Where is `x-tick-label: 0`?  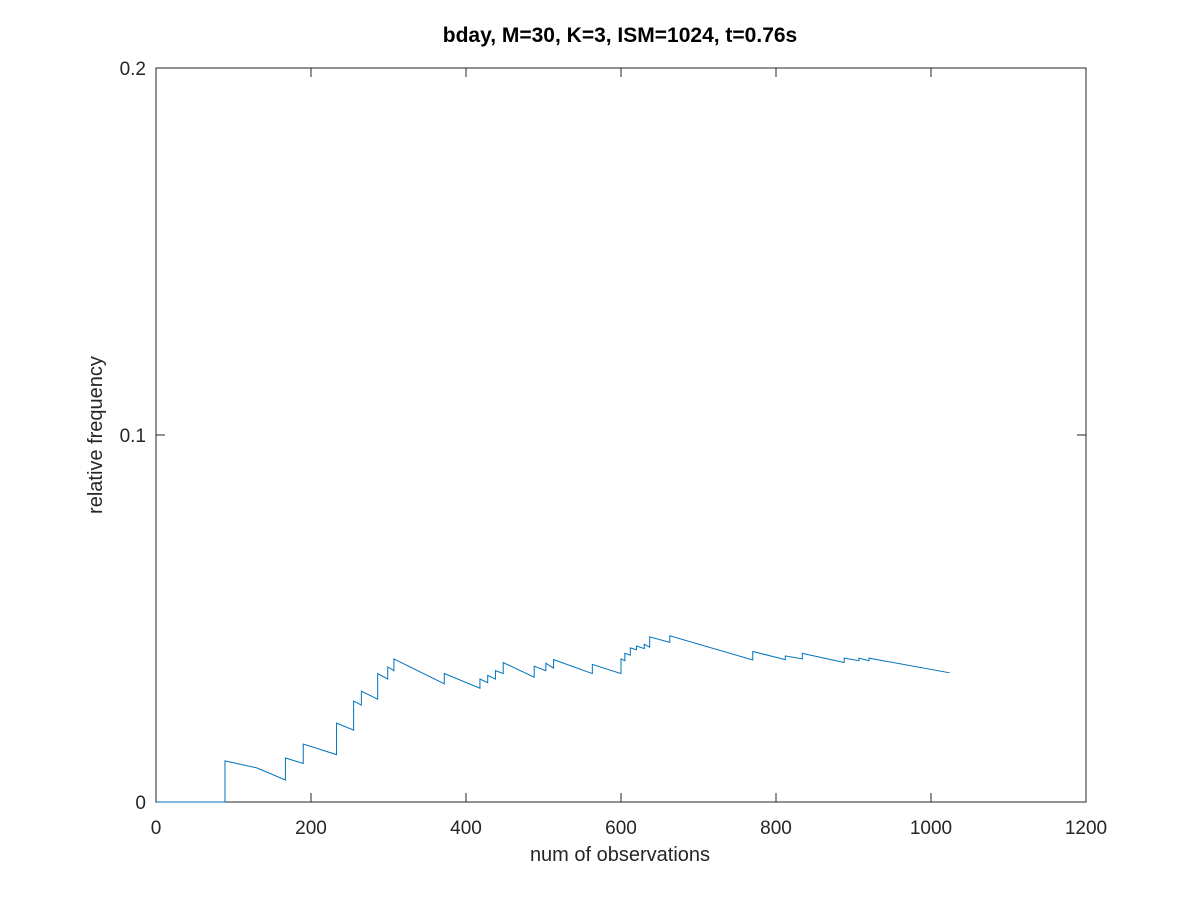 x-tick-label: 0 is located at coordinates (156, 828).